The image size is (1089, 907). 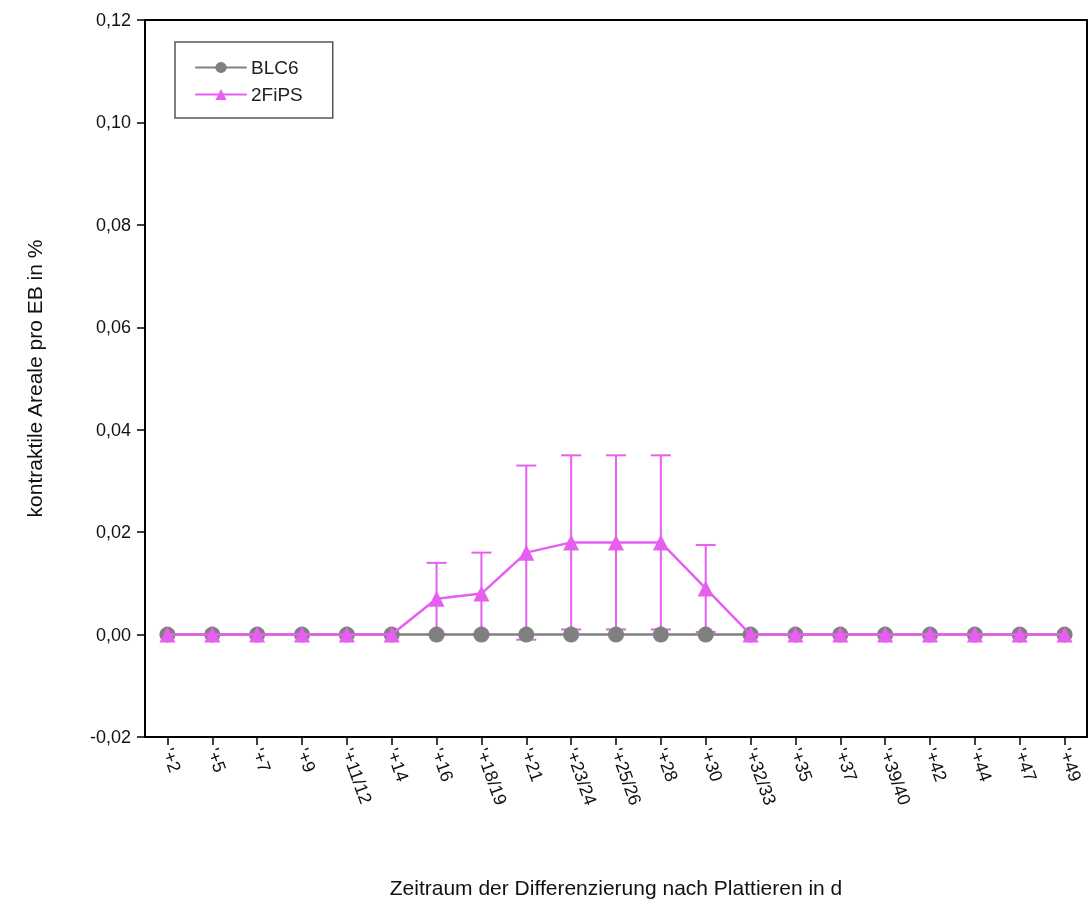 What do you see at coordinates (306, 760) in the screenshot?
I see `x-tick-label: '+9` at bounding box center [306, 760].